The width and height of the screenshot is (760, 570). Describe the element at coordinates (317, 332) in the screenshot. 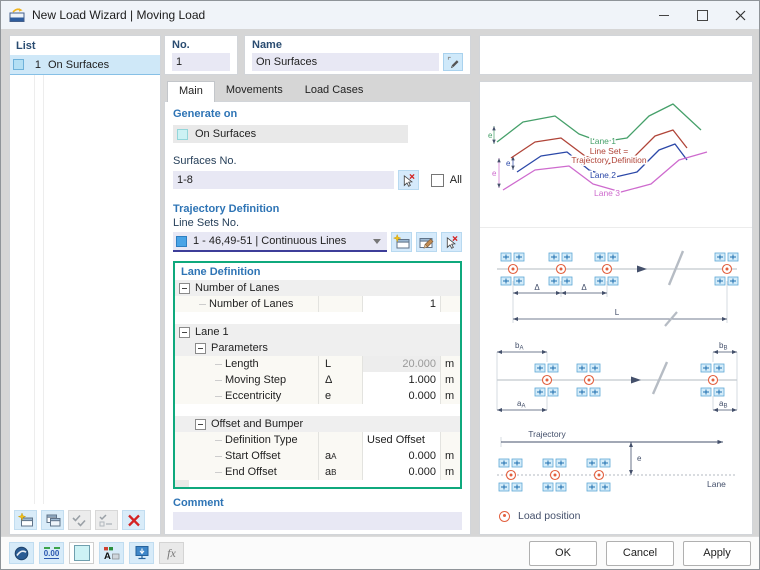

I see `group-row-lane1: Lane 1` at that location.